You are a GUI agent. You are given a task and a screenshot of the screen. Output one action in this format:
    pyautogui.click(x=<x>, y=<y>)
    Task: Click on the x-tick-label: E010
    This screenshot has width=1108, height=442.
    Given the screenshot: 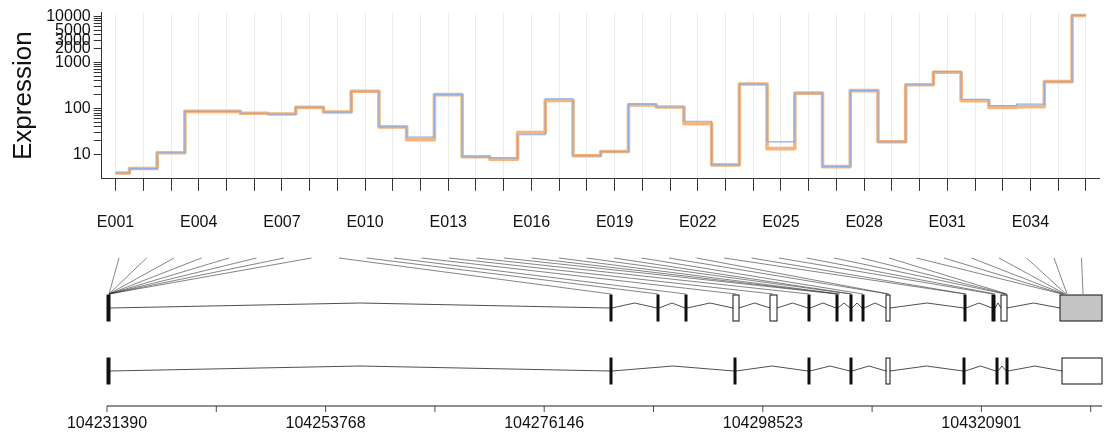 What is the action you would take?
    pyautogui.click(x=365, y=221)
    